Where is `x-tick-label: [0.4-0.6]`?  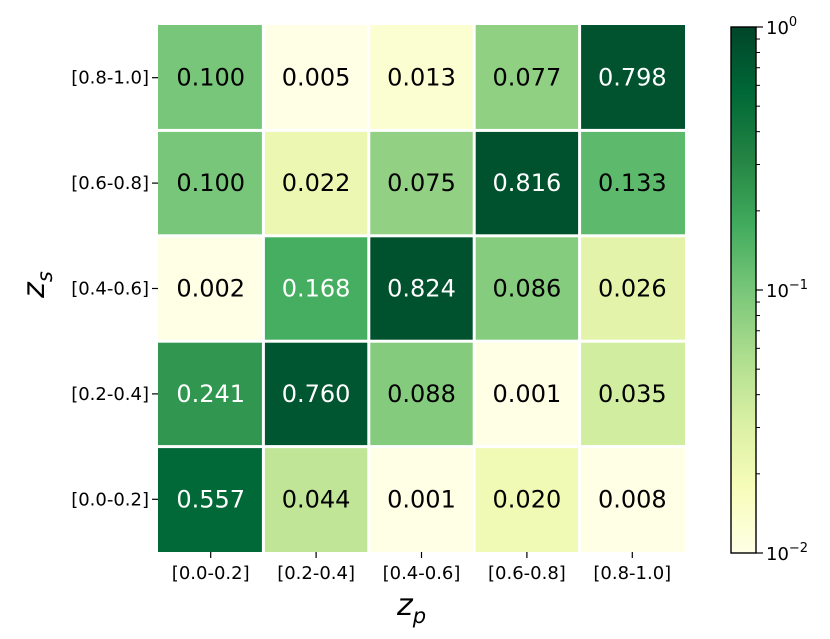 x-tick-label: [0.4-0.6] is located at coordinates (422, 573).